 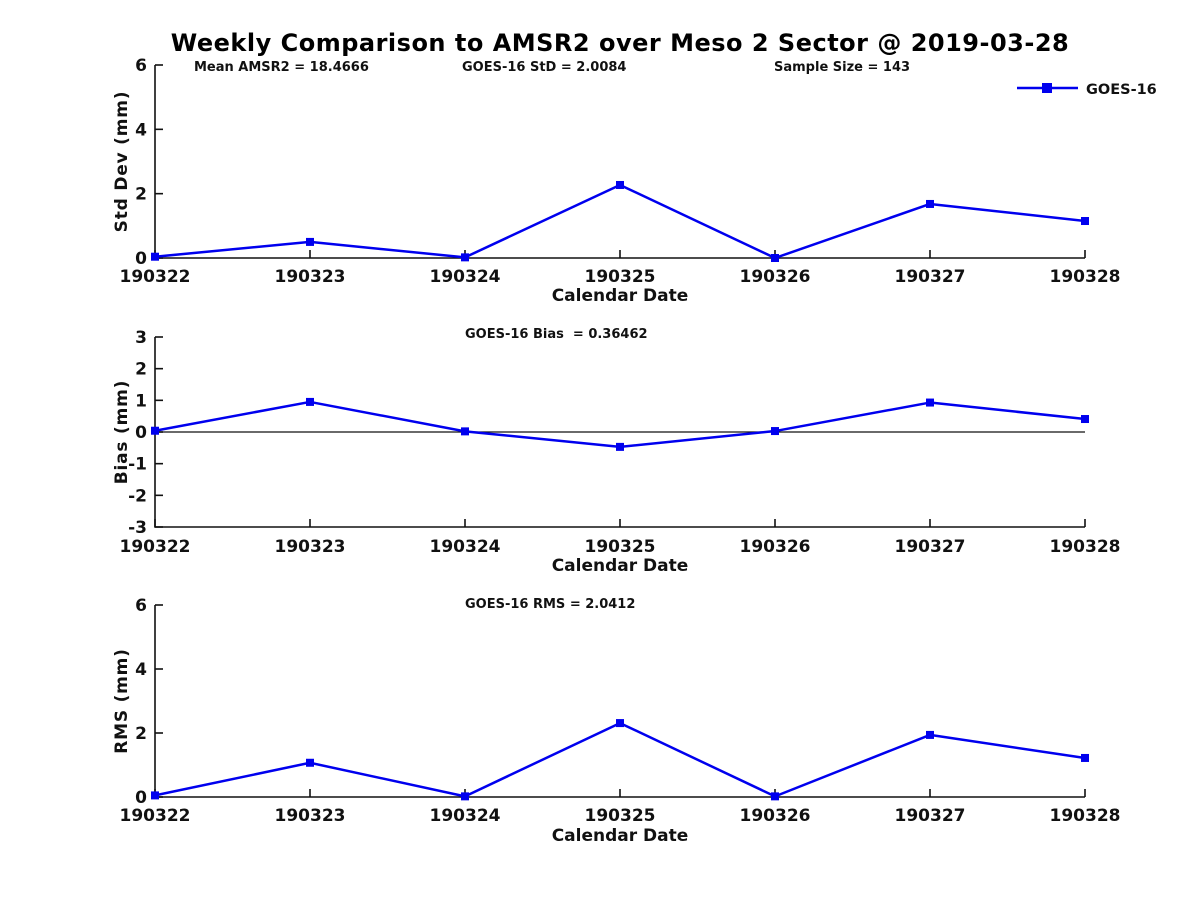 I want to click on y-axis-label: RMS (mm), so click(x=122, y=701).